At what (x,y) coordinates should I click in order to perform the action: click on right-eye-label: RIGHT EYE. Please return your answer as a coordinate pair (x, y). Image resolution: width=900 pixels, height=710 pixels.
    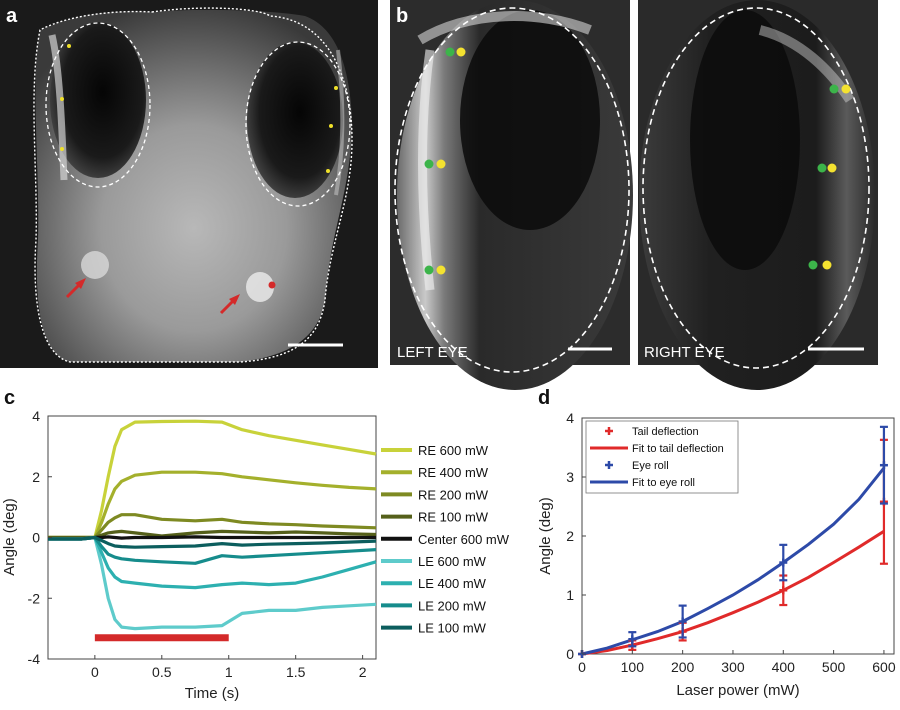
    Looking at the image, I should click on (684, 352).